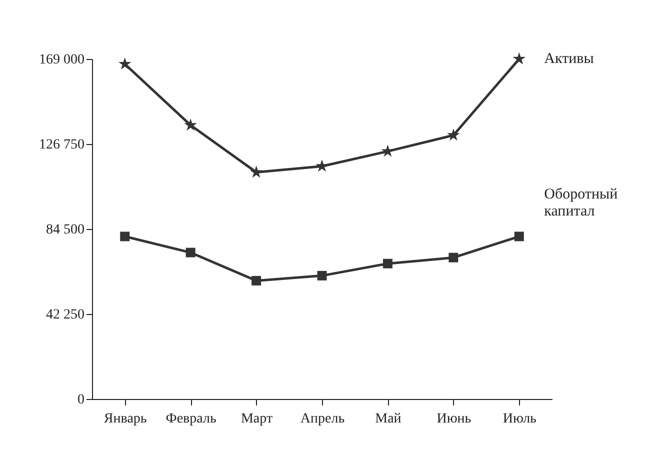 This screenshot has width=668, height=456. Describe the element at coordinates (61, 145) in the screenshot. I see `y-tick-label: 126 750` at that location.